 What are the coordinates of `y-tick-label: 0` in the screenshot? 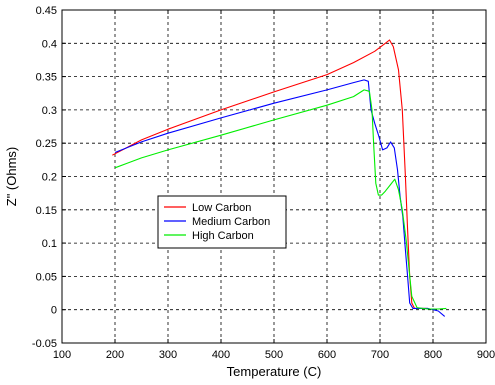 It's located at (54, 311).